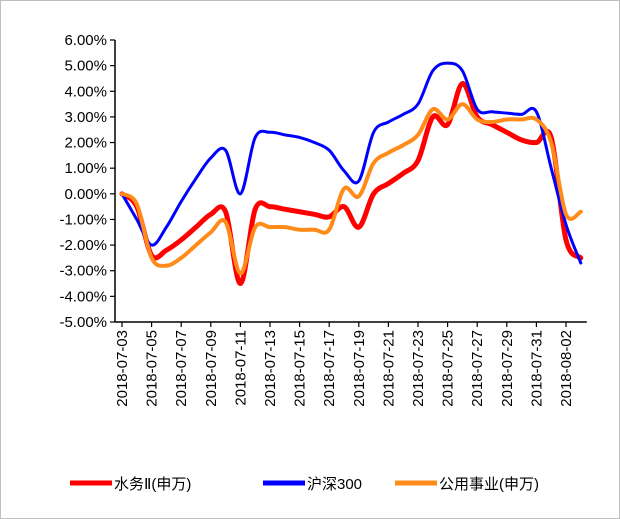  I want to click on y-tick-label: 4.00%, so click(85, 91).